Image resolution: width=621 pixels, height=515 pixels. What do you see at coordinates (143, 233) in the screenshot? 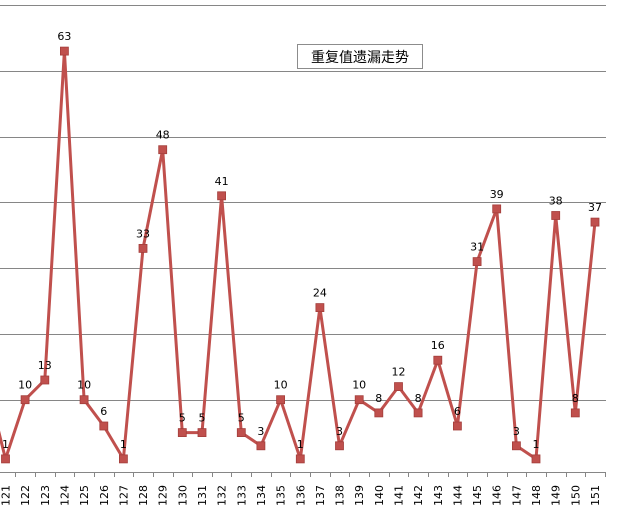
I see `data-label: 33` at bounding box center [143, 233].